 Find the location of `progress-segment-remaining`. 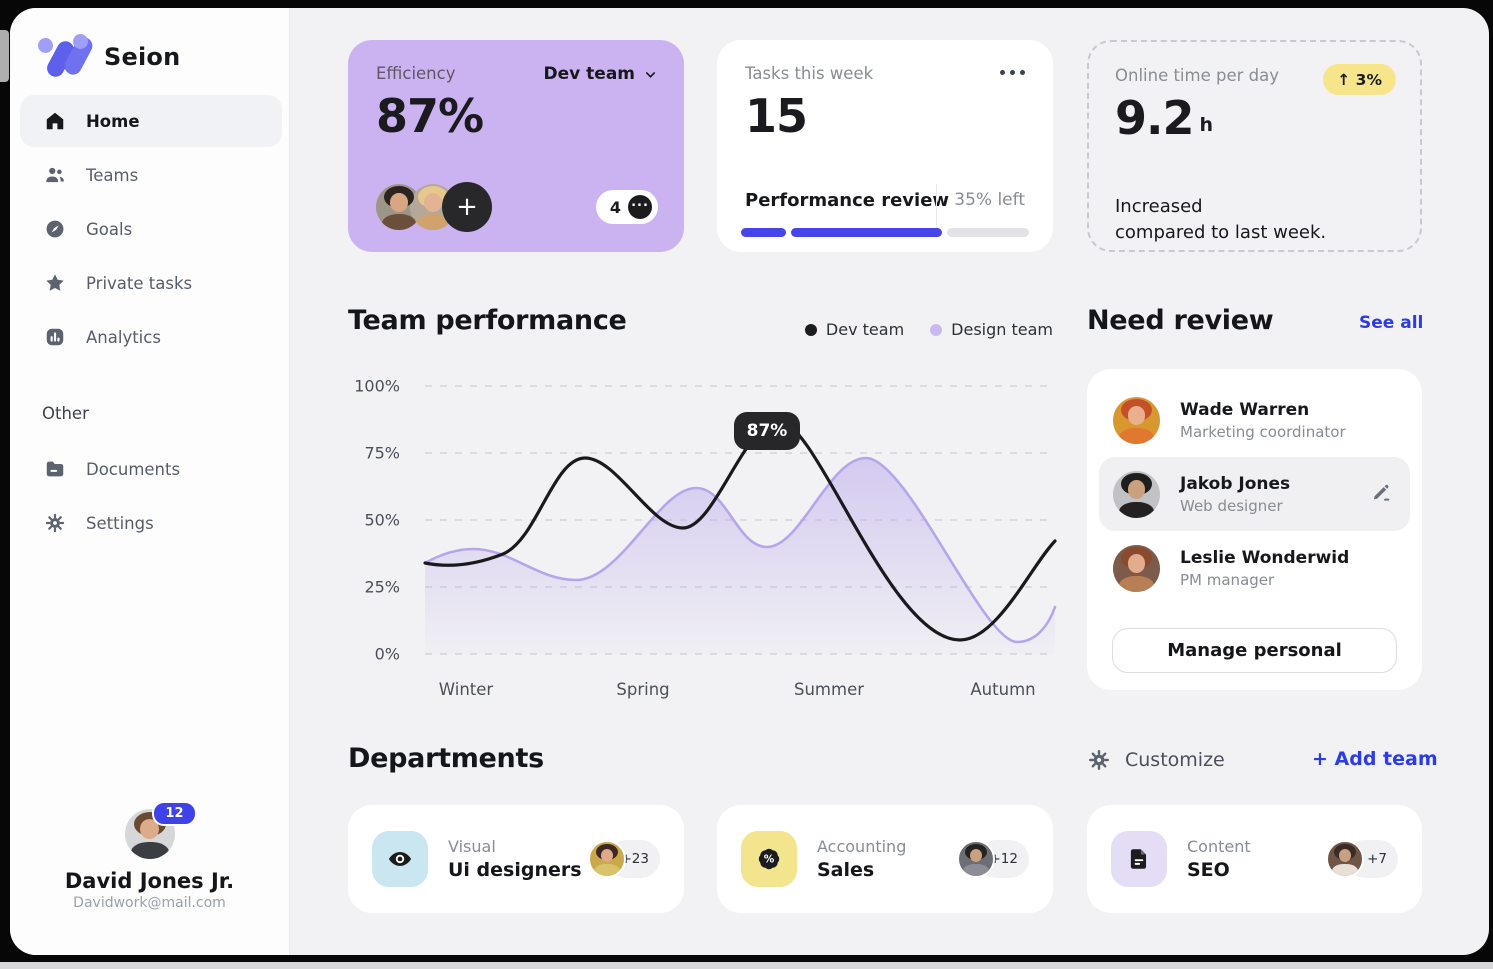

progress-segment-remaining is located at coordinates (988, 232).